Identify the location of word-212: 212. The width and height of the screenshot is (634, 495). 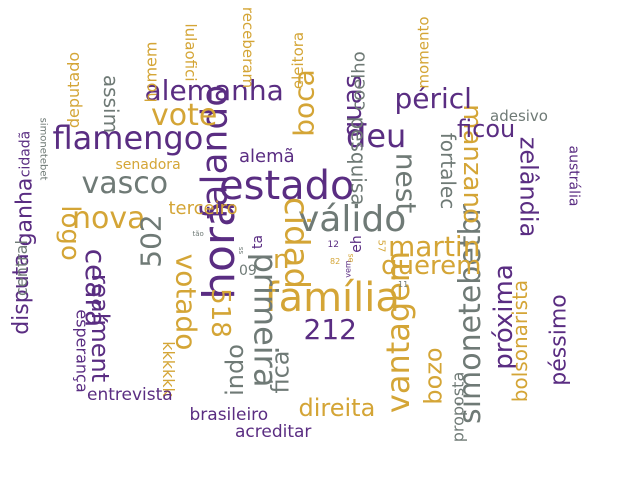
(330, 329).